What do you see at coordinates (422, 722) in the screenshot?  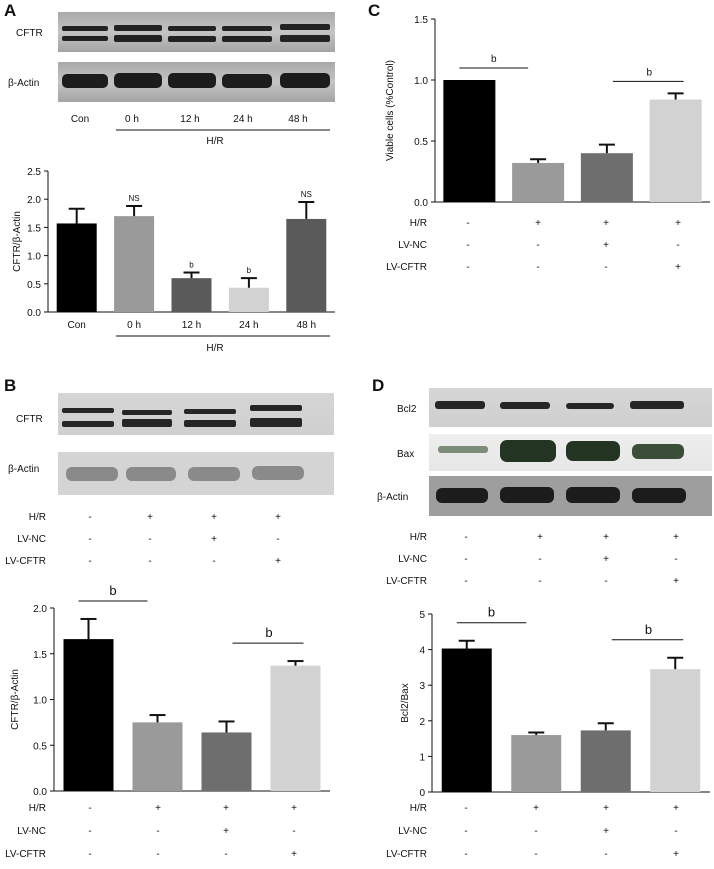 I see `D-ytick-label: 2` at bounding box center [422, 722].